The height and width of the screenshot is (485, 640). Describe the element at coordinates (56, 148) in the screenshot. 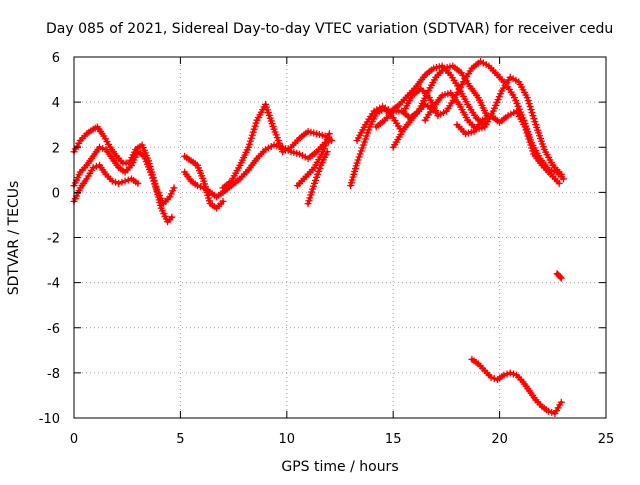

I see `y-tick-label: 2` at that location.